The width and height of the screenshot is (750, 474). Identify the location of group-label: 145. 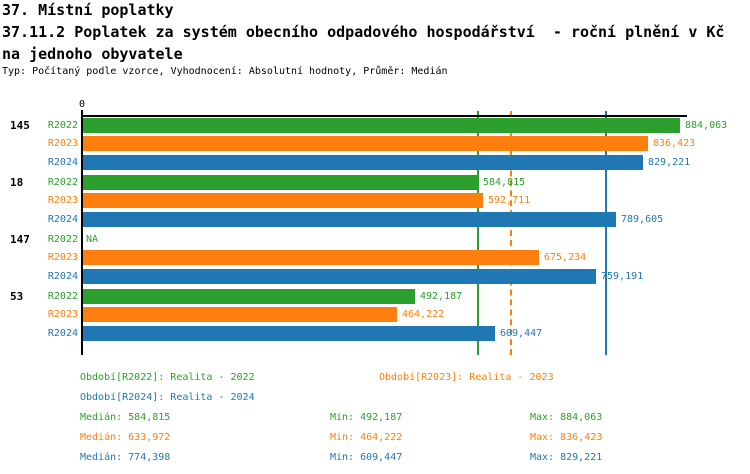
(20, 125).